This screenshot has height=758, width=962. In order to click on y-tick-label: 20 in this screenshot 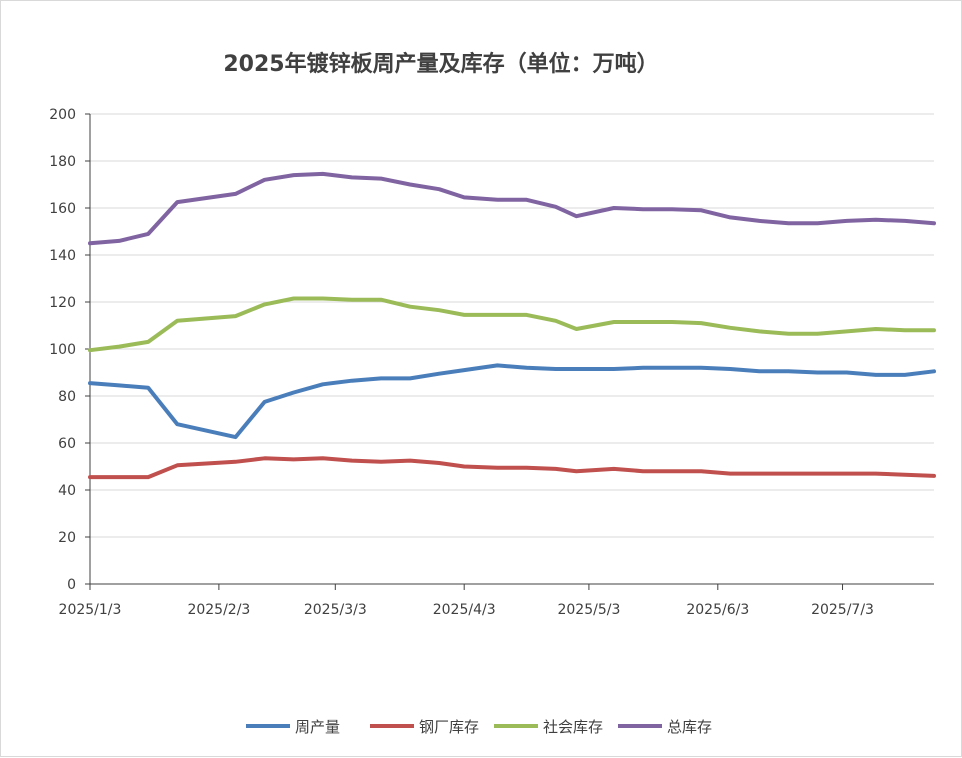, I will do `click(67, 538)`.